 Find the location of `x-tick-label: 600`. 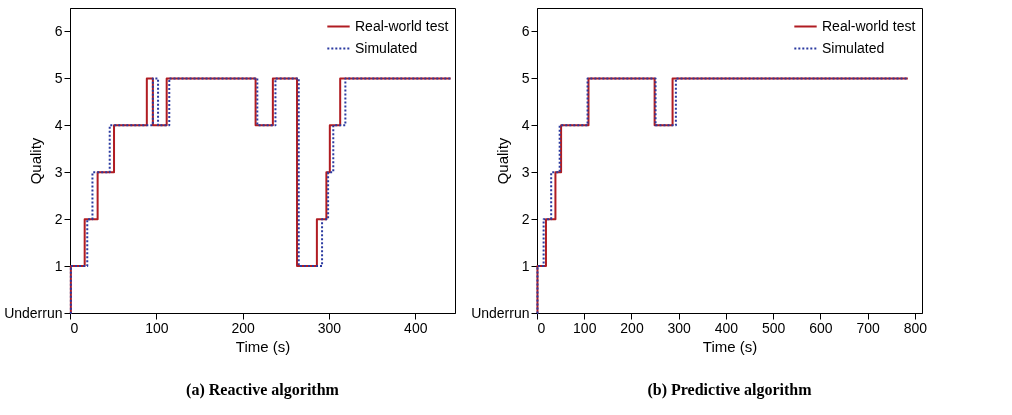

x-tick-label: 600 is located at coordinates (821, 327).